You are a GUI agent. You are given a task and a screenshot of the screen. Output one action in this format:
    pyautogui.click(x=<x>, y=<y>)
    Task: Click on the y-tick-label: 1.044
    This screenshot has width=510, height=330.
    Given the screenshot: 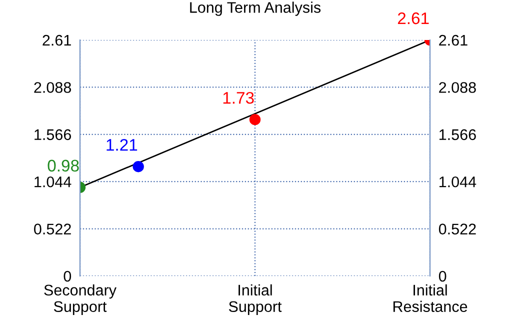 What is the action you would take?
    pyautogui.click(x=53, y=182)
    